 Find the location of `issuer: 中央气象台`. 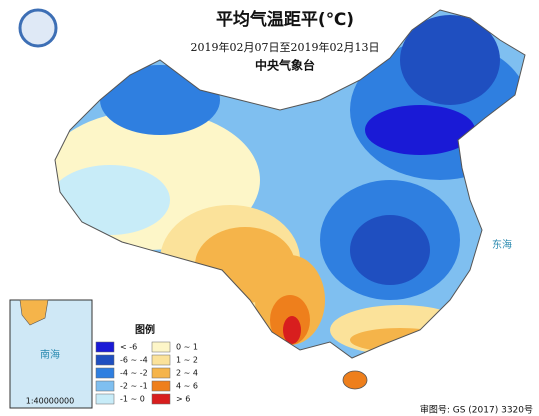

issuer: 中央气象台 is located at coordinates (285, 65).